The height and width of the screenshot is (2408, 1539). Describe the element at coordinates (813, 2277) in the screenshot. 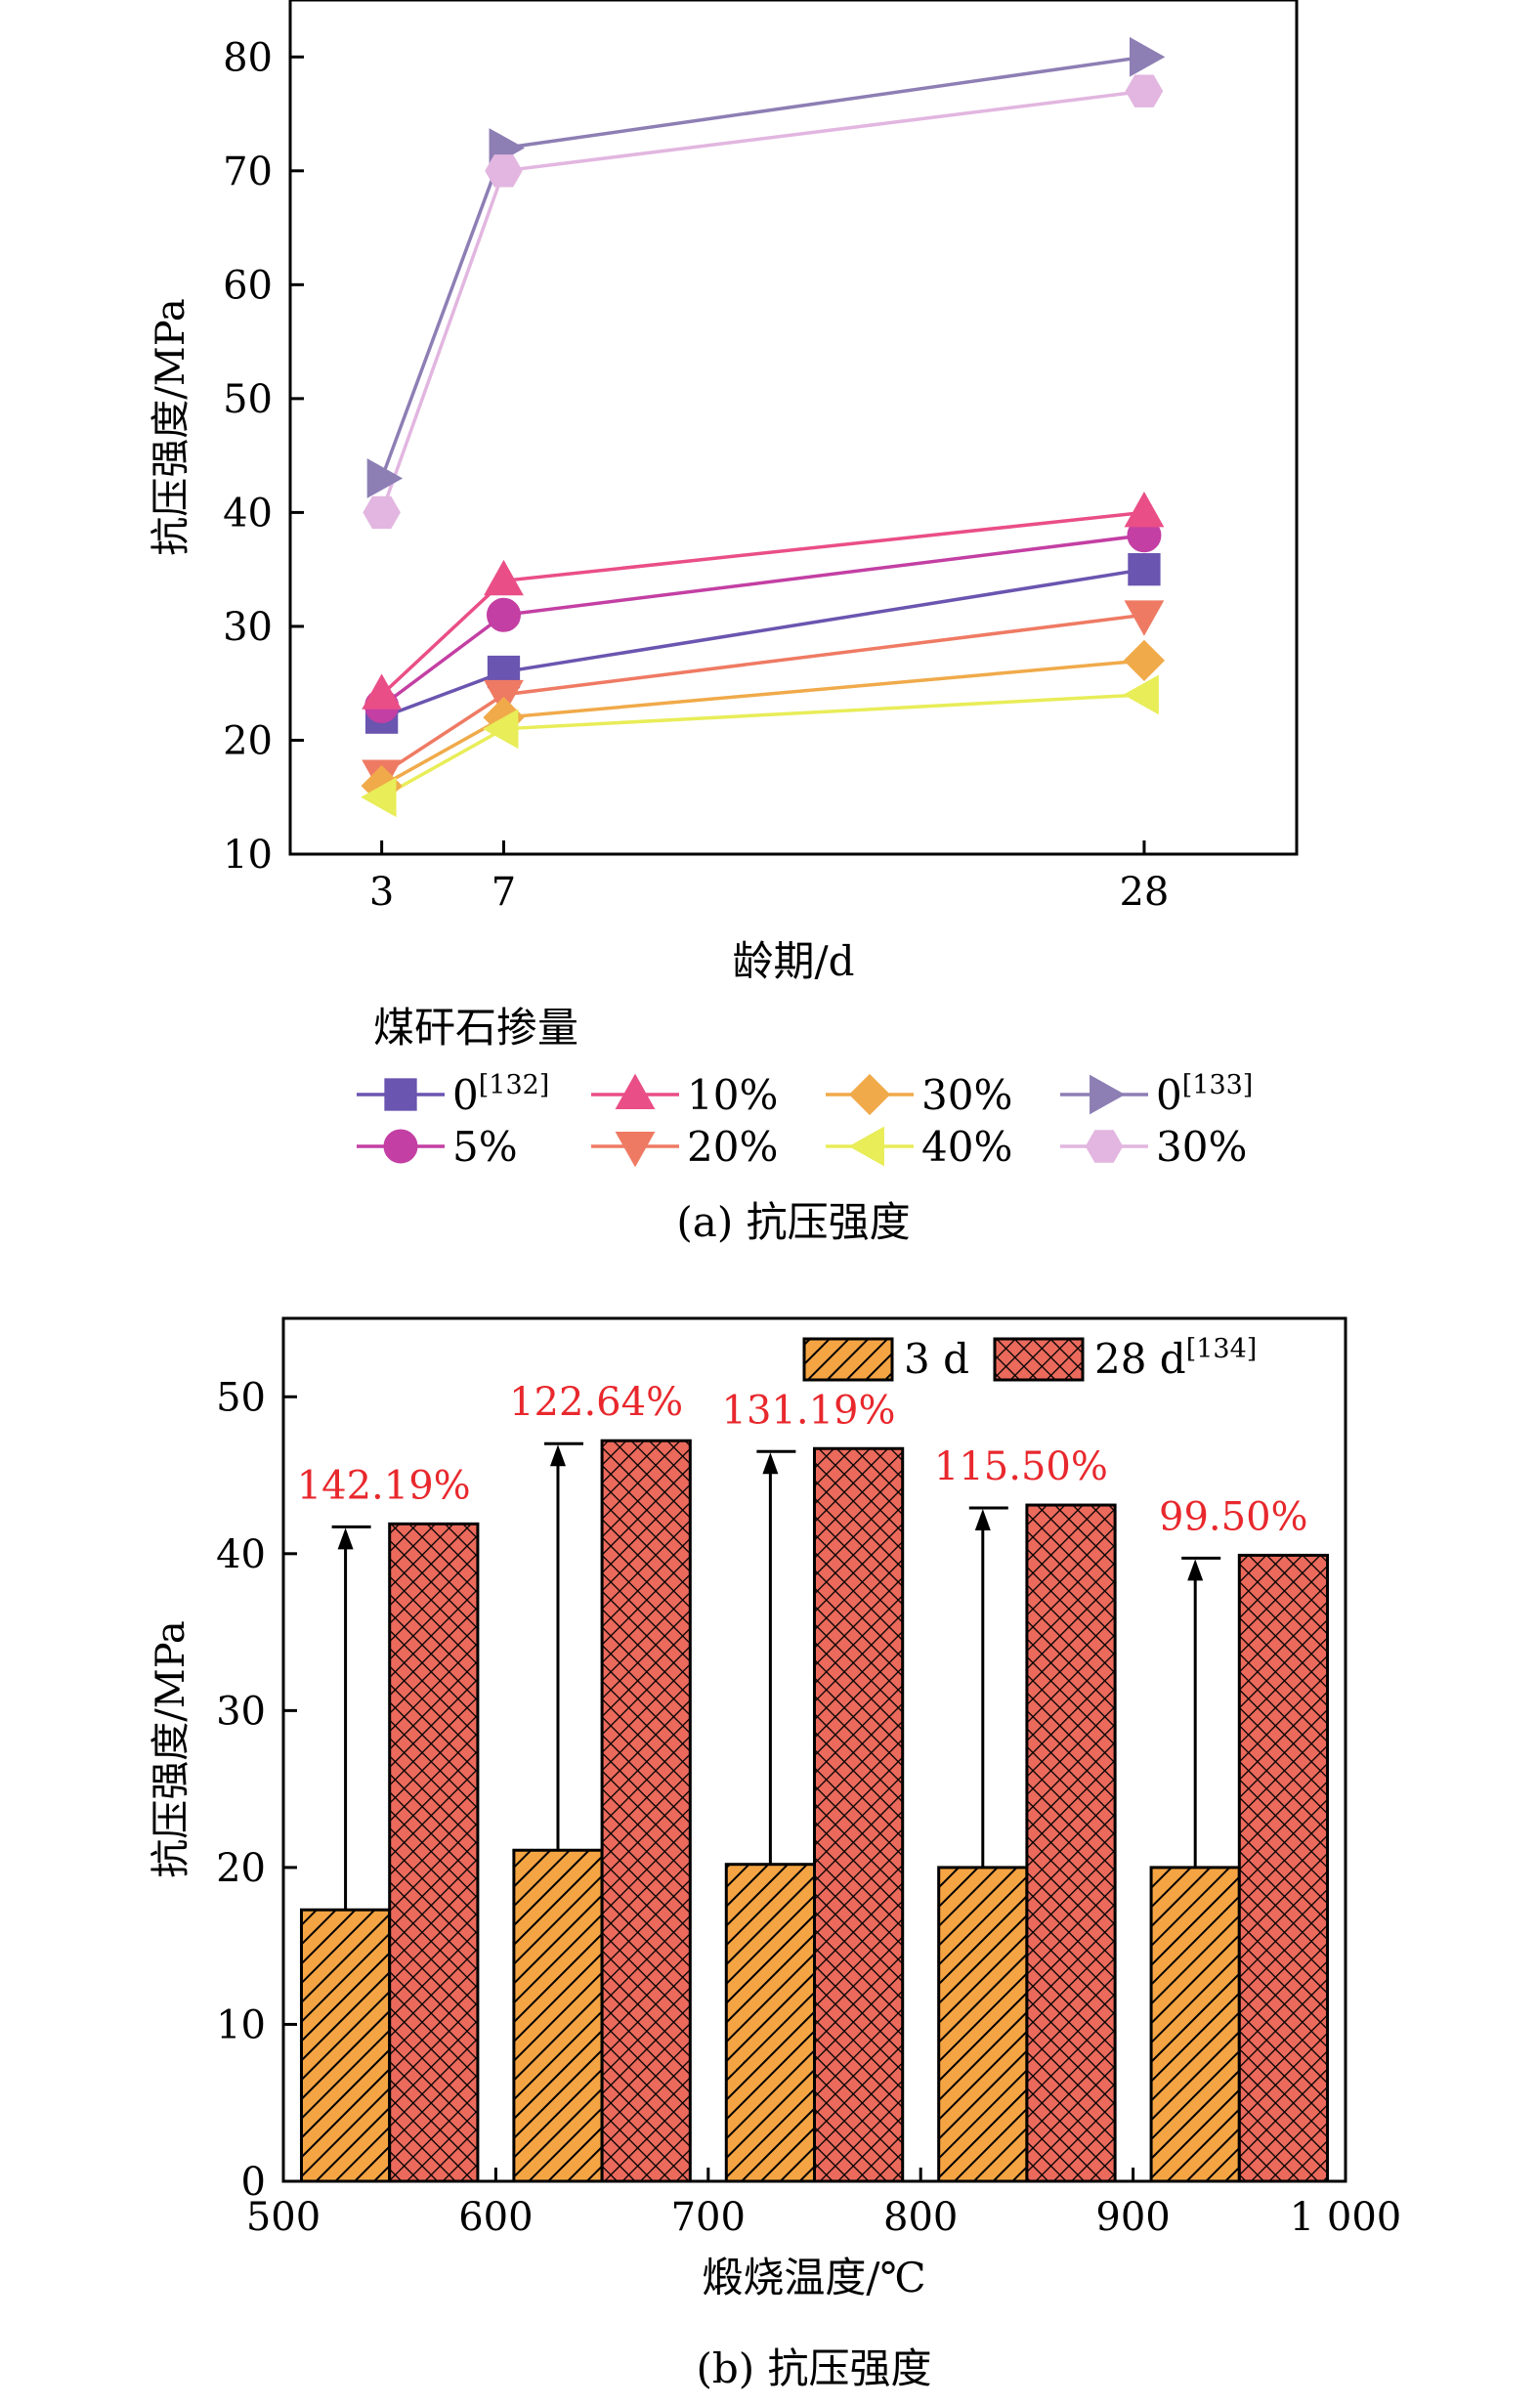

I see `x-axis-label: 煅烧温度/℃` at that location.